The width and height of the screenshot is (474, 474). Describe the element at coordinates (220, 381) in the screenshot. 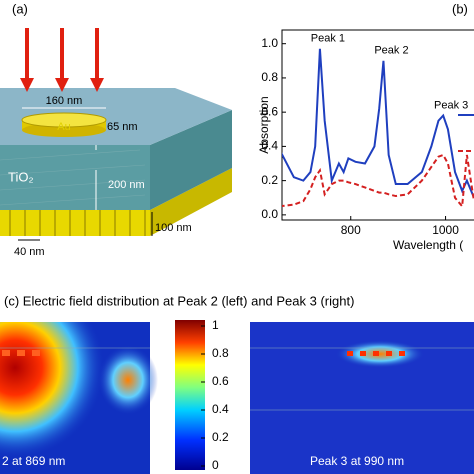

I see `colorbar-tick-label: 0.6` at that location.